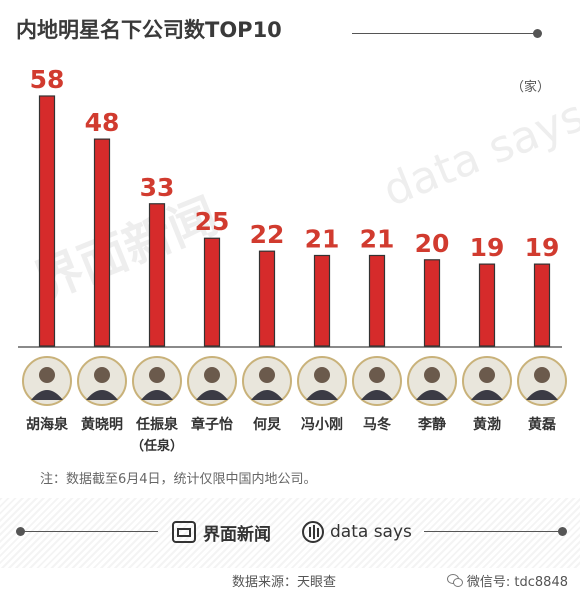 This screenshot has width=580, height=606. I want to click on data-label-黄磊: 19, so click(542, 247).